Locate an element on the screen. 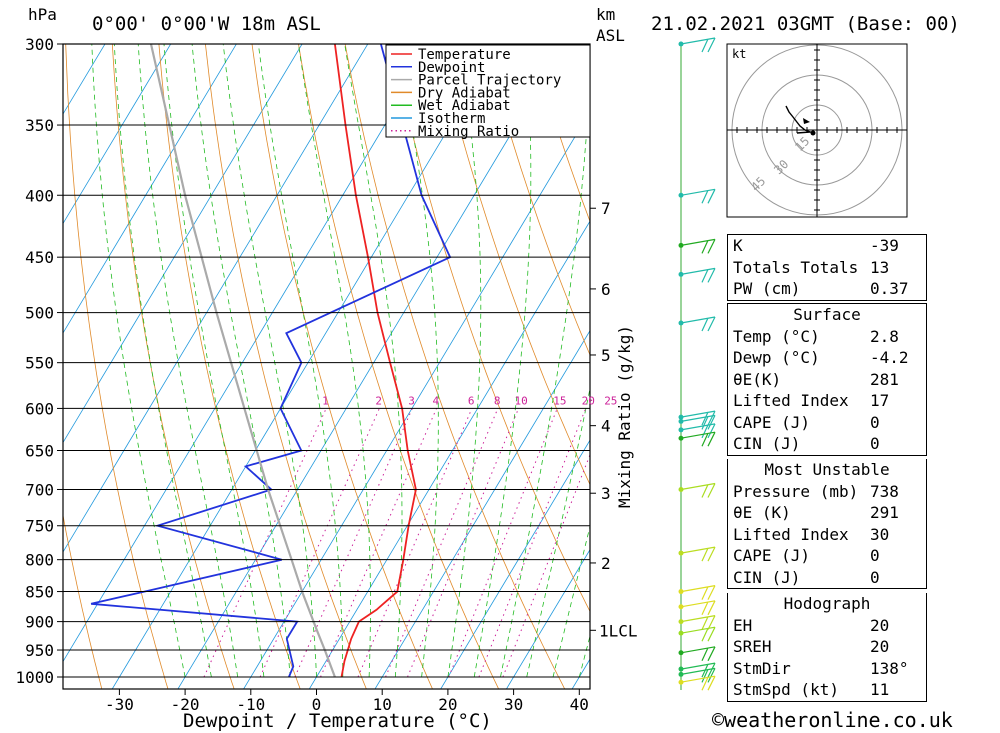 This screenshot has width=1000, height=733. surface-value: 281 is located at coordinates (884, 379).